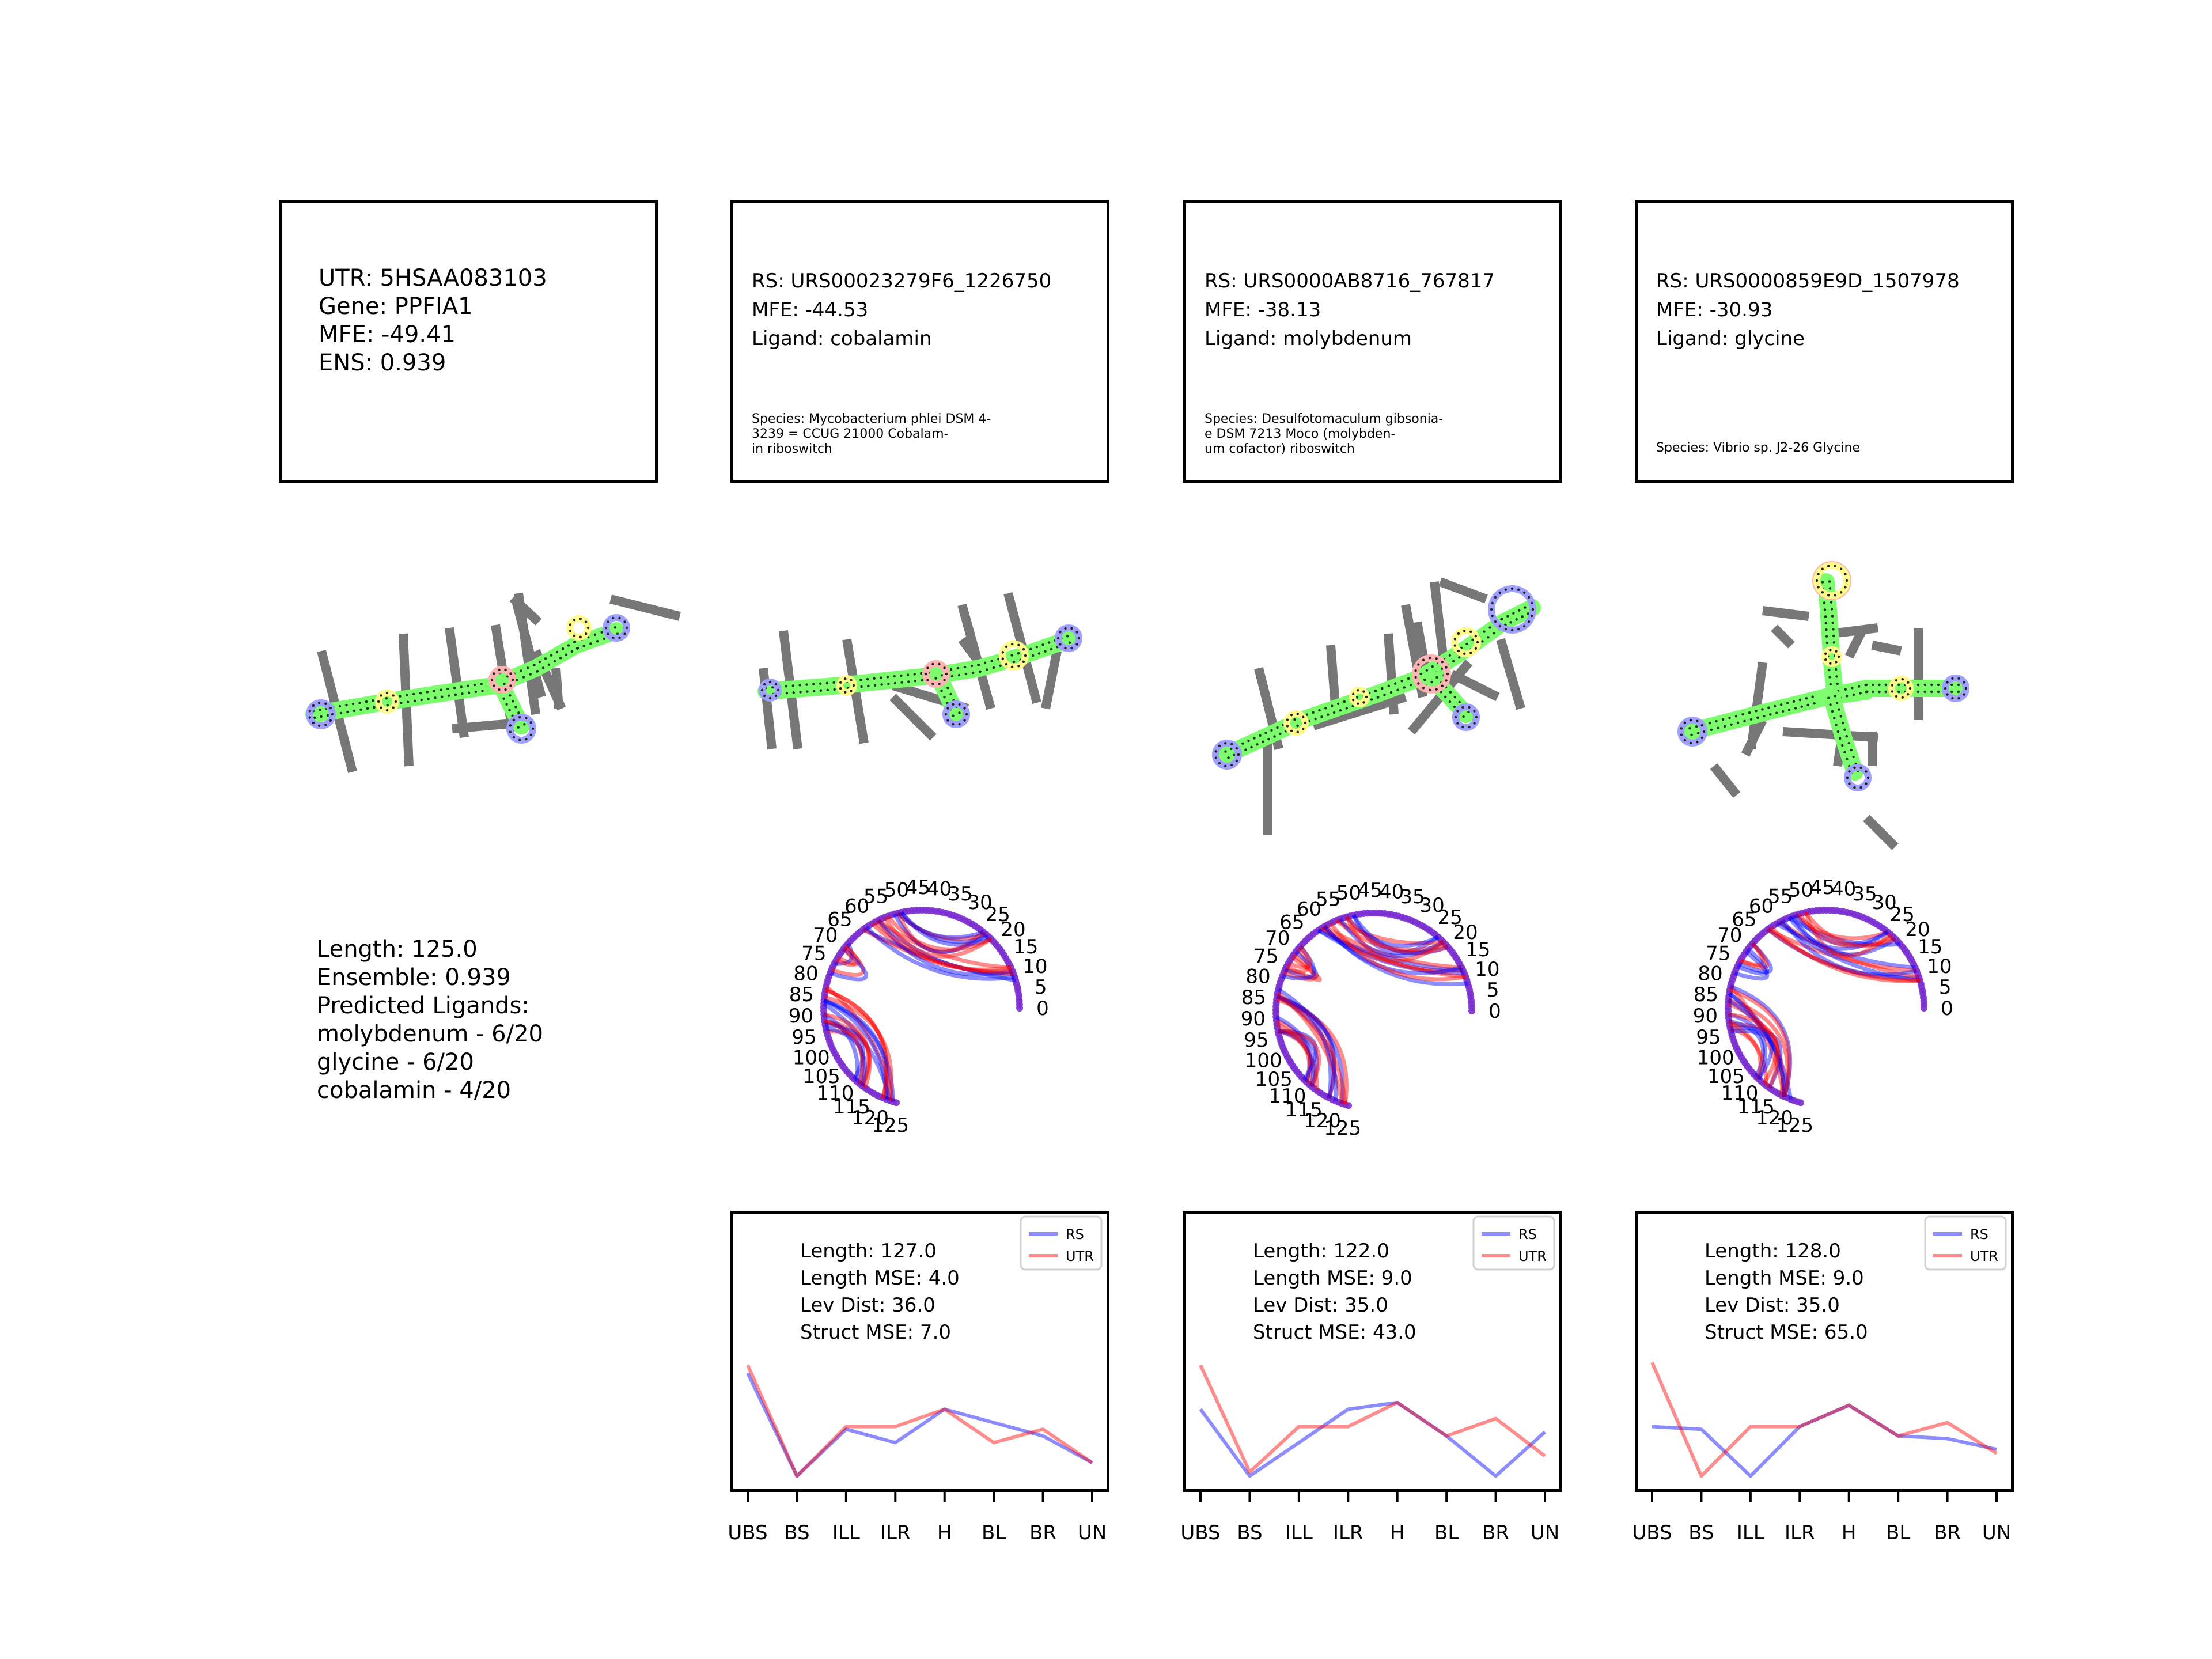 Image resolution: width=2212 pixels, height=1659 pixels. What do you see at coordinates (1432, 905) in the screenshot?
I see `arc-tick-label: 30` at bounding box center [1432, 905].